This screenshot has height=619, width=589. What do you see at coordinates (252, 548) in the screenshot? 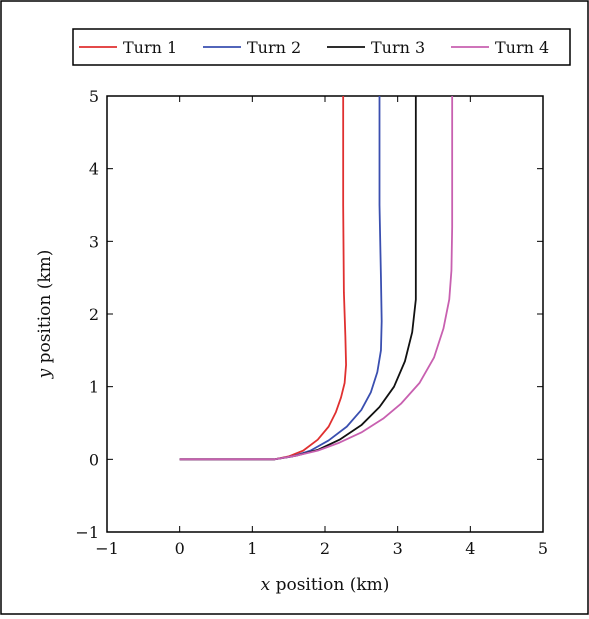
I see `x-tick-label: 1` at bounding box center [252, 548].